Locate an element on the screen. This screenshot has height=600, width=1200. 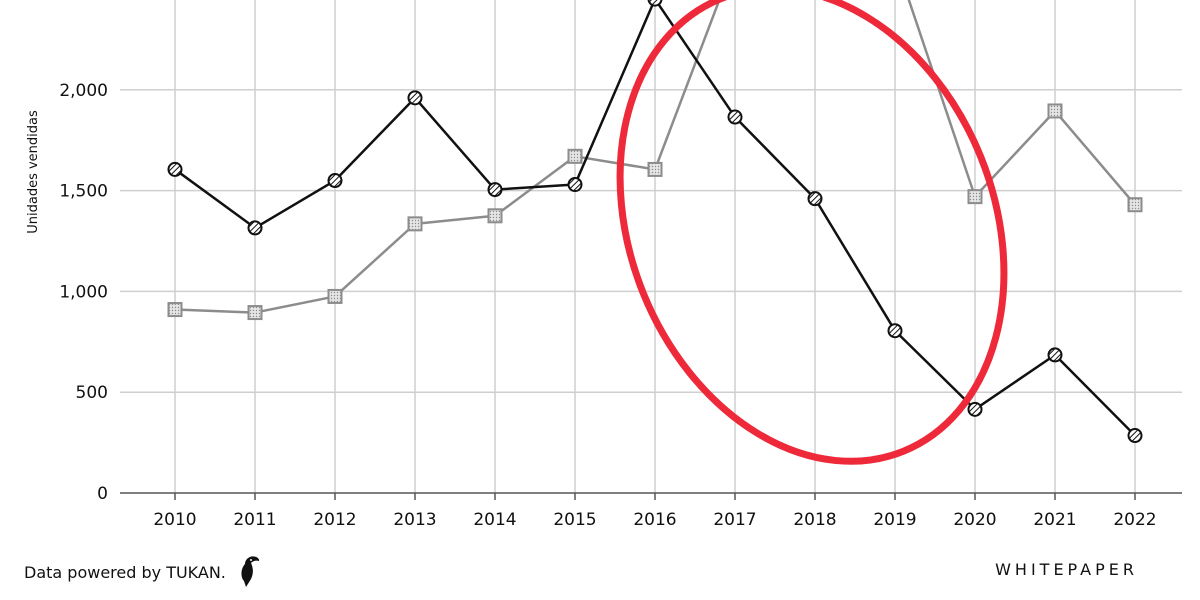
x-tick-label: 2015 is located at coordinates (574, 520).